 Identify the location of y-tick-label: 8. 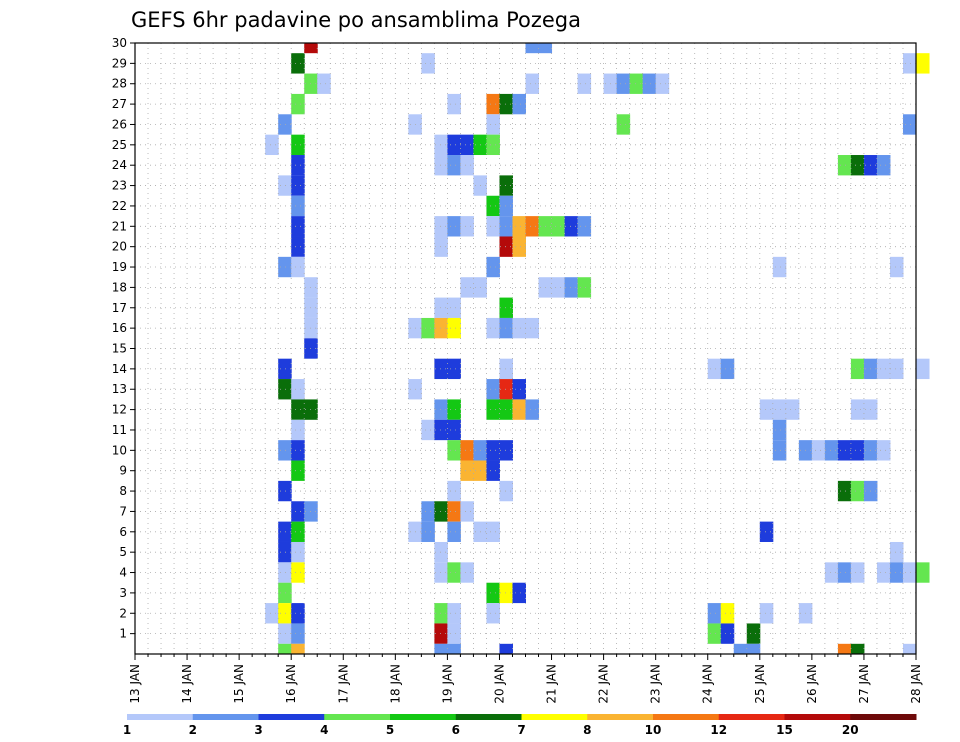
(123, 491).